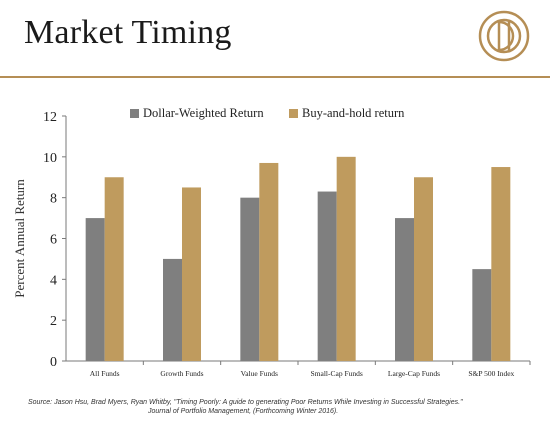 Image resolution: width=550 pixels, height=430 pixels. I want to click on y-tick-label: 12, so click(50, 117).